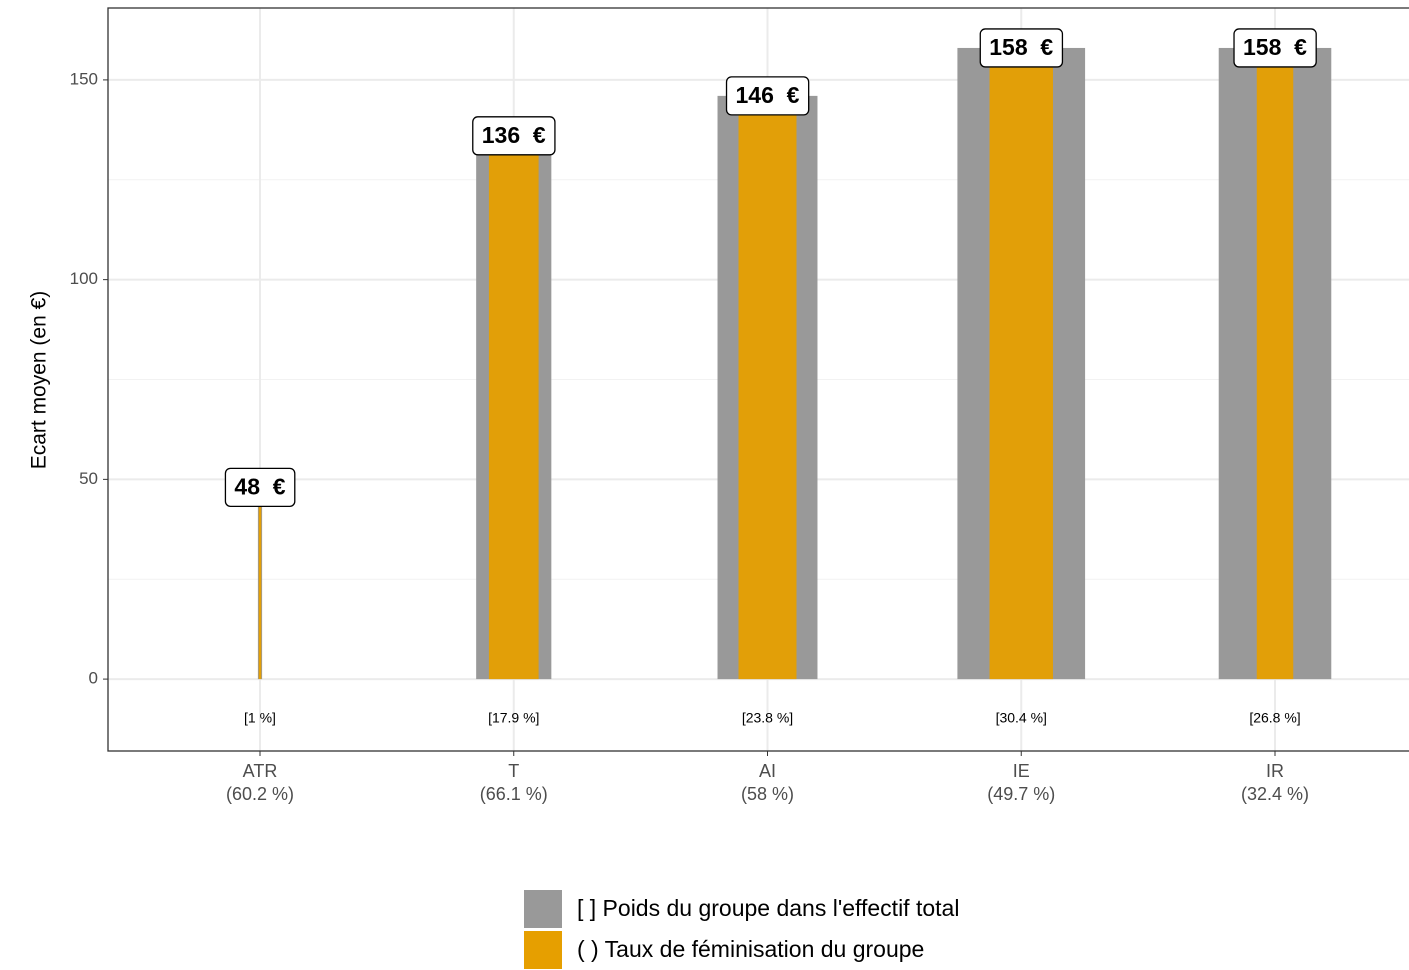  I want to click on value-label-group: 136 €, so click(514, 136).